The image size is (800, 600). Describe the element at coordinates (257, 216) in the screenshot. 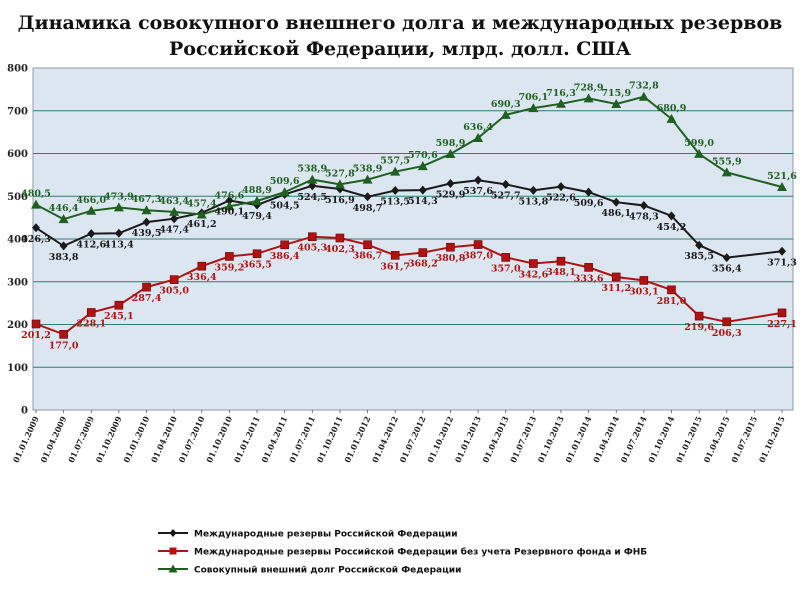

I see `data-label: 479,4` at that location.